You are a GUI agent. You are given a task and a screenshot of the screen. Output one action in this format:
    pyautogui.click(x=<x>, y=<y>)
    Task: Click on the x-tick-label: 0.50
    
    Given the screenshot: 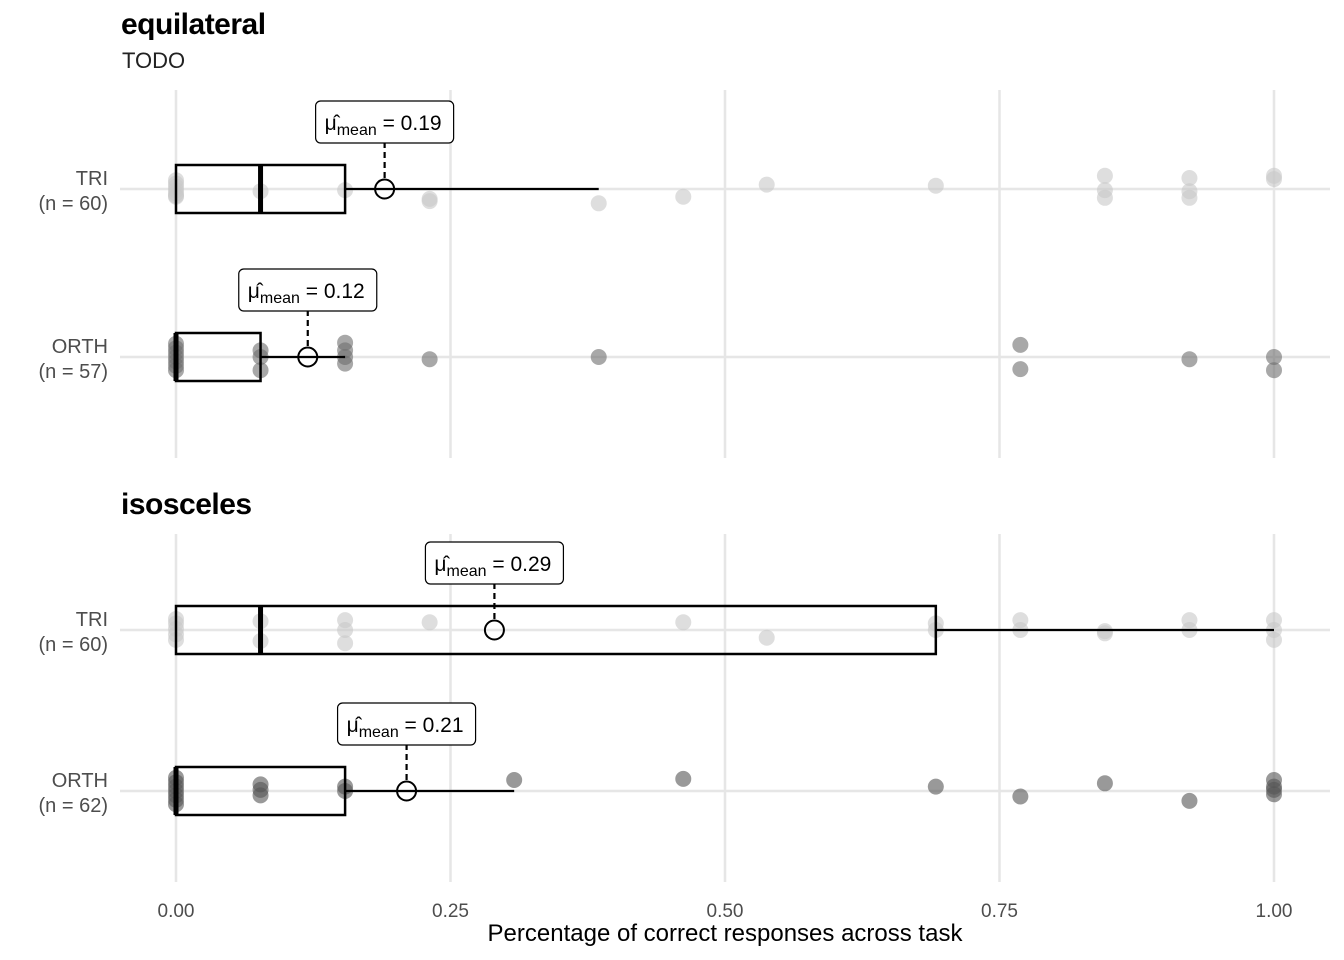 What is the action you would take?
    pyautogui.click(x=725, y=911)
    